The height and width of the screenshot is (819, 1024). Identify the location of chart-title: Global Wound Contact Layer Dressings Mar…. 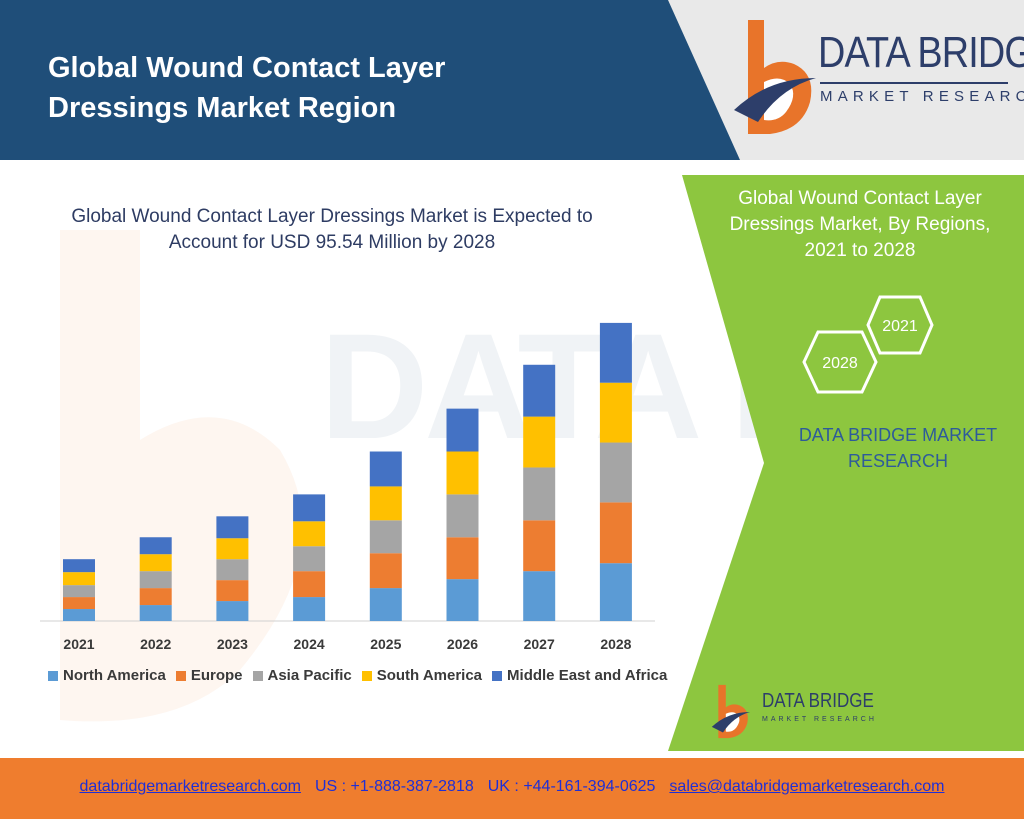
(332, 229).